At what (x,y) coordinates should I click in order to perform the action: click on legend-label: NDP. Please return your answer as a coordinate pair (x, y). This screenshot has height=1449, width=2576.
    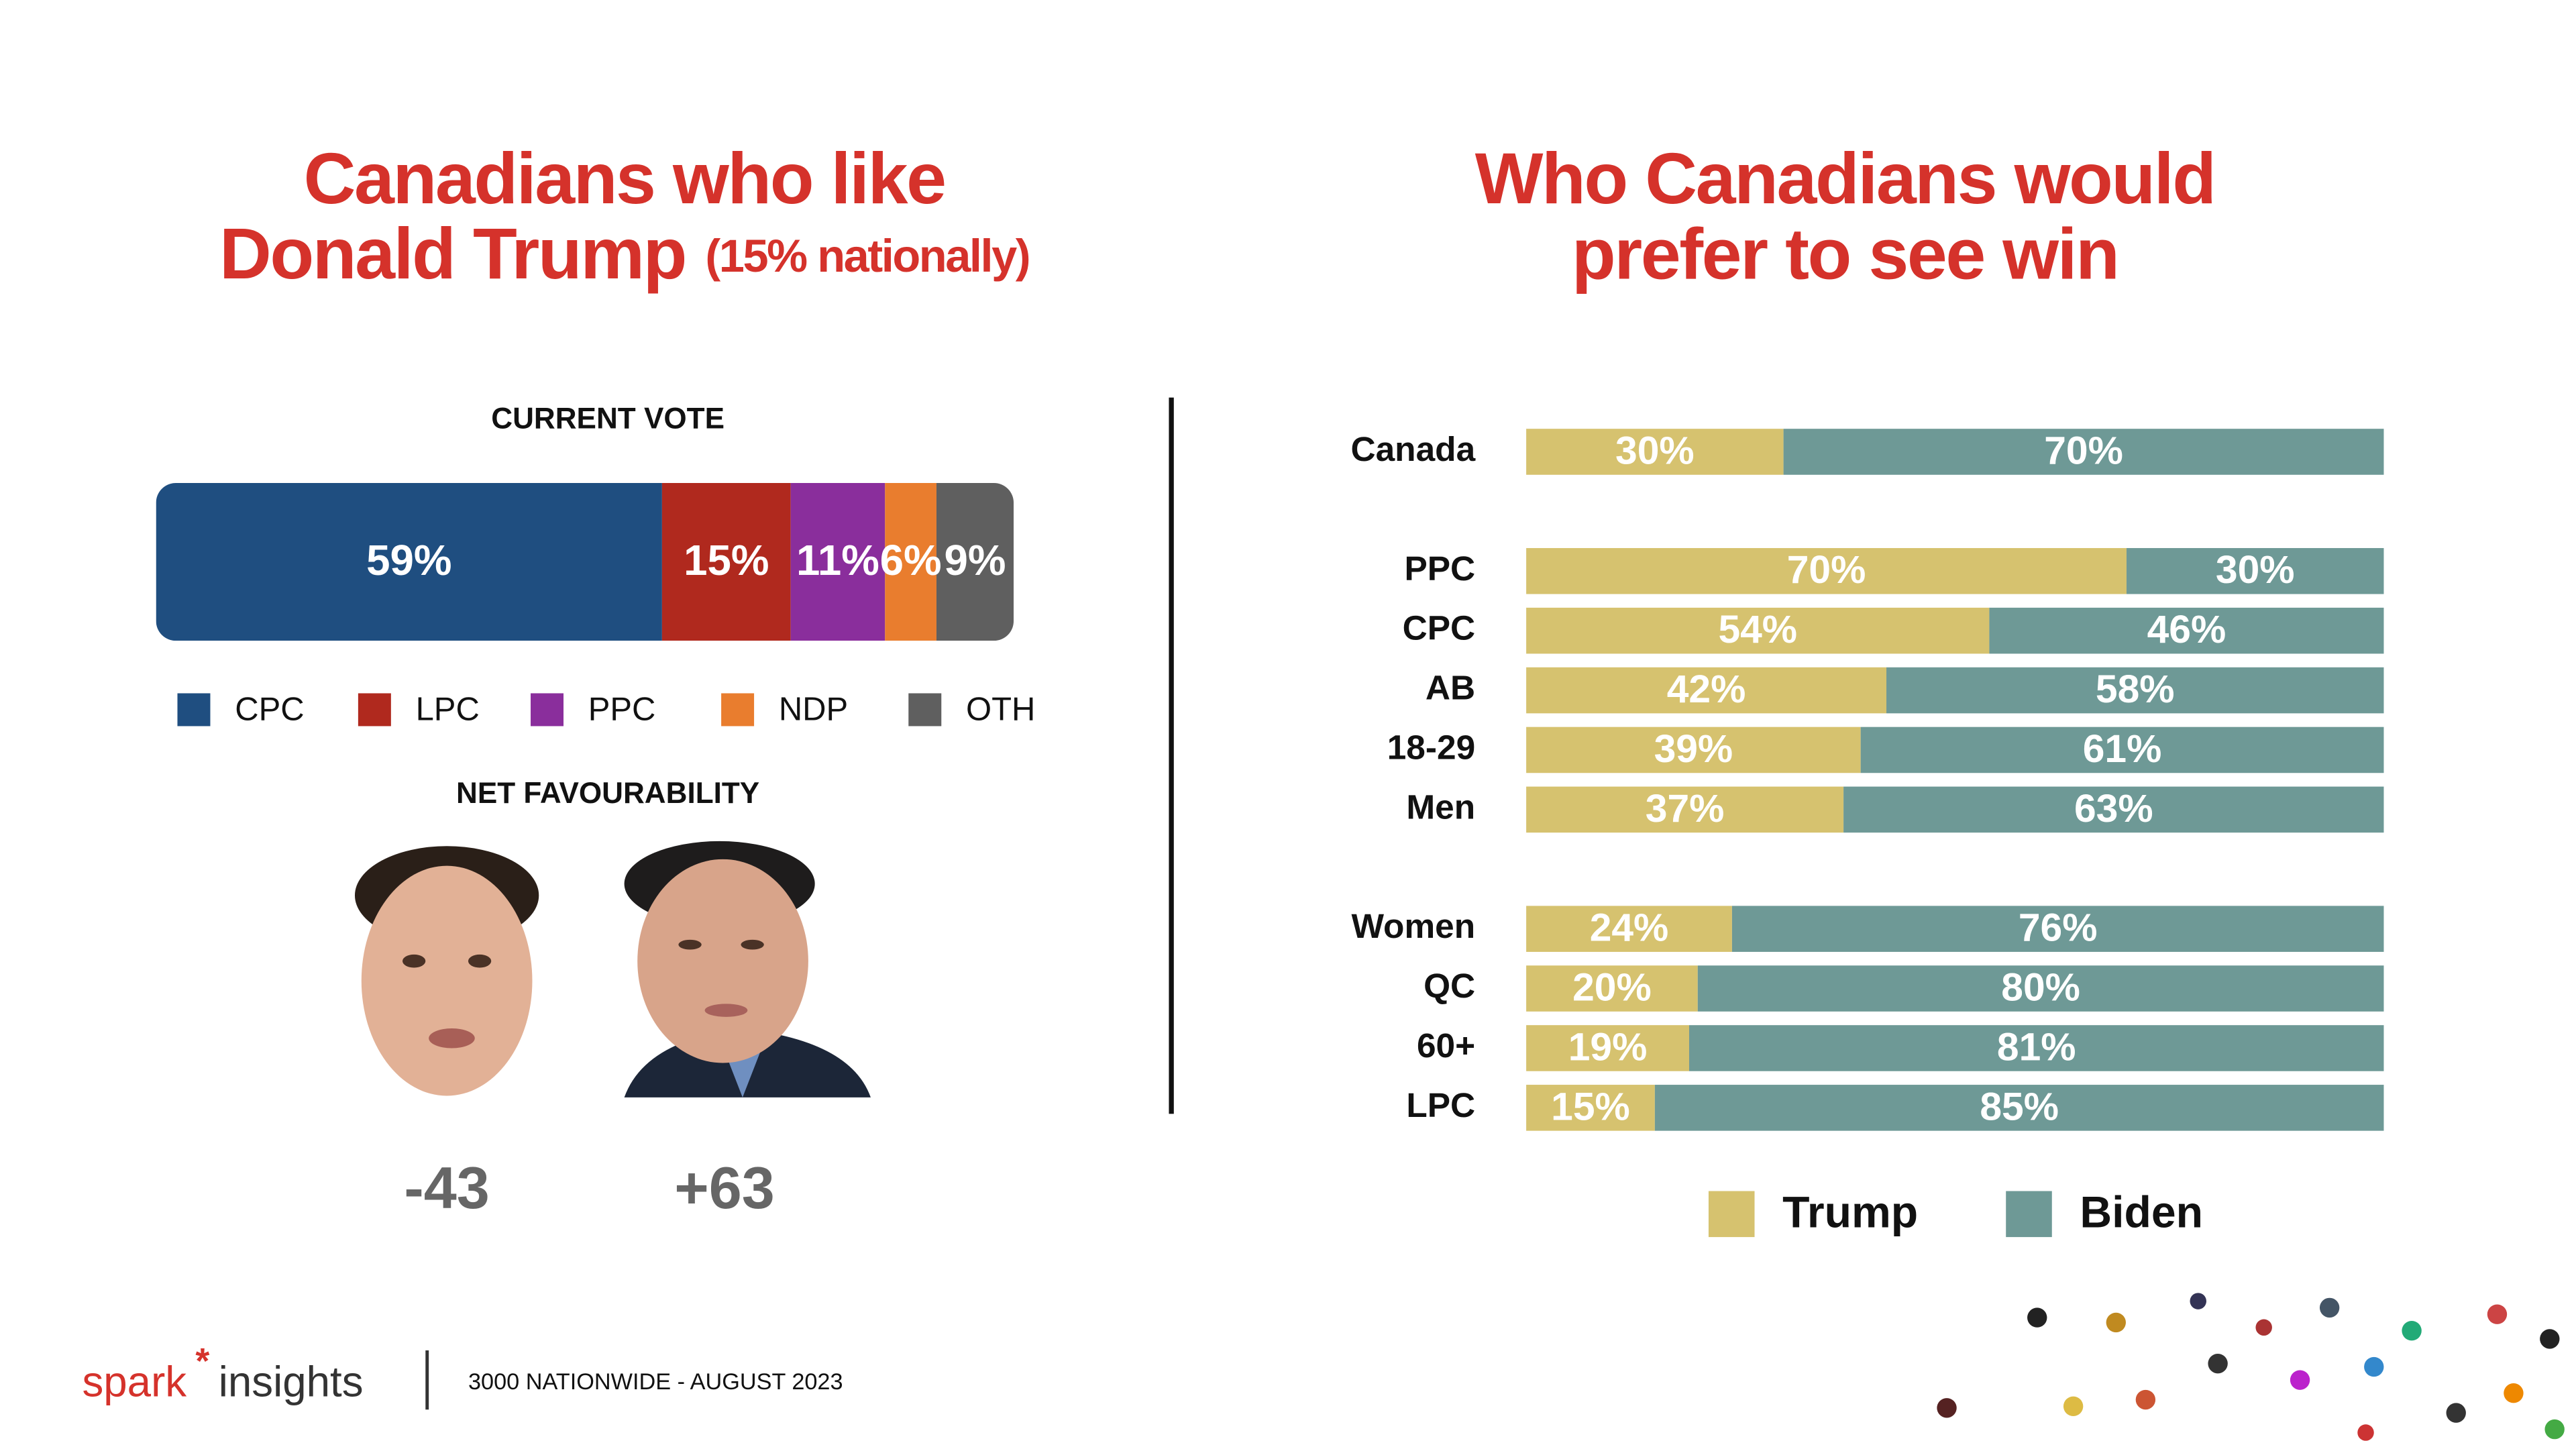
    Looking at the image, I should click on (813, 709).